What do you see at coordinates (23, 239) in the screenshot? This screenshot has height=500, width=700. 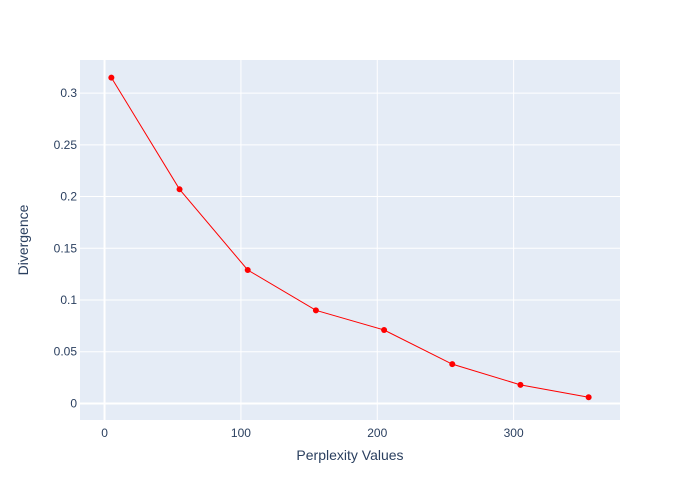 I see `y-axis-title: Divergence` at bounding box center [23, 239].